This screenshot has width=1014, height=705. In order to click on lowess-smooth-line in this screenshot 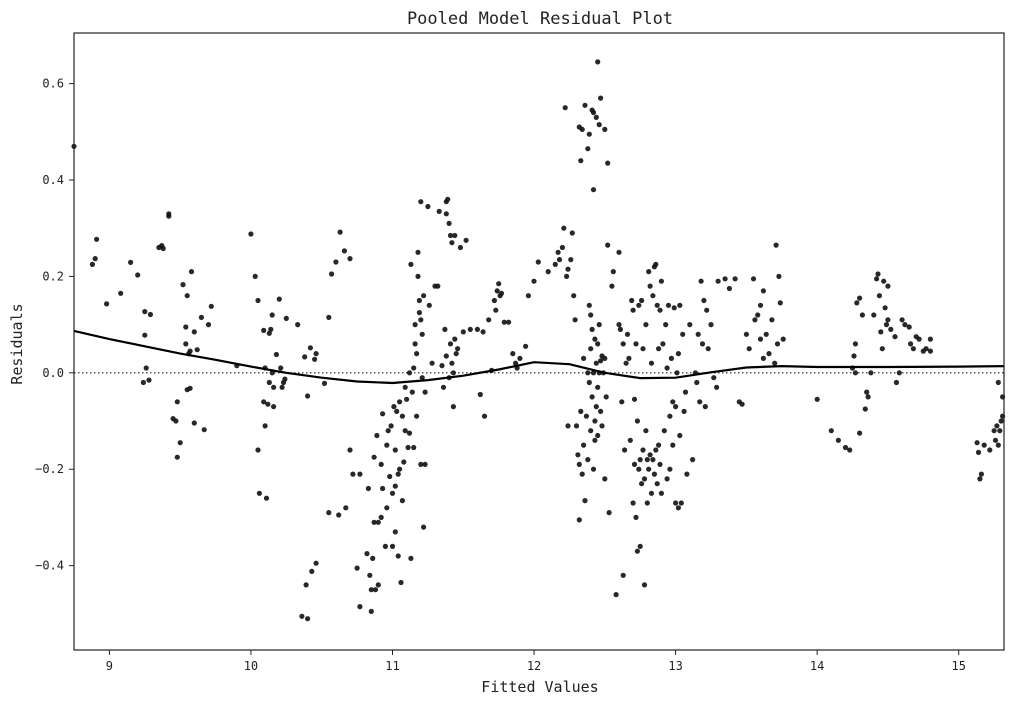, I will do `click(539, 357)`.